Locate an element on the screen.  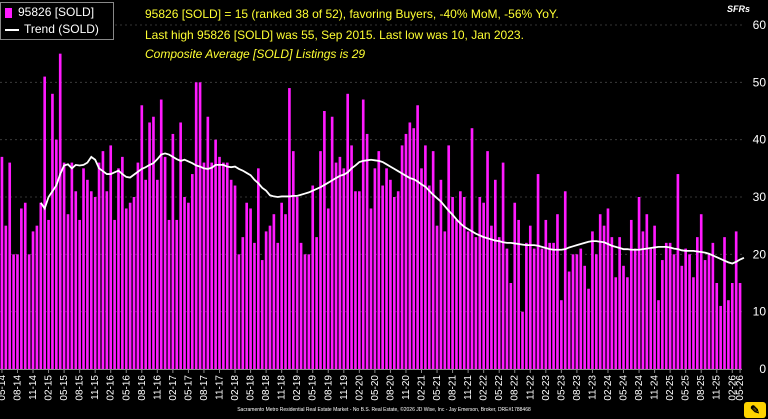
units-label: SFRs is located at coordinates (738, 9).